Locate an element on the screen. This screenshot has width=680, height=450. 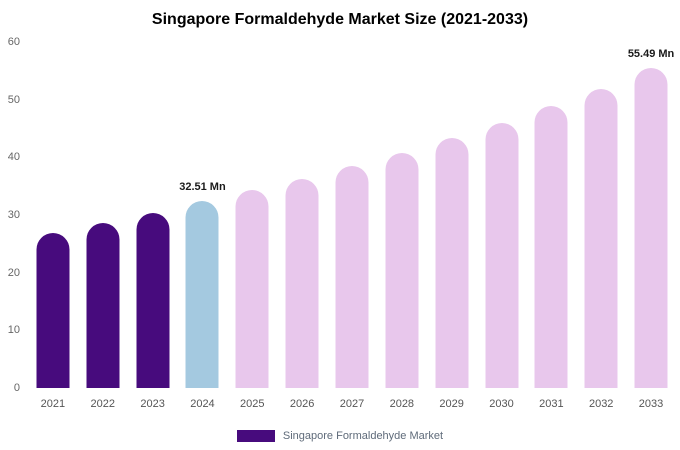
x-axis-tick-label: 2029 is located at coordinates (451, 404).